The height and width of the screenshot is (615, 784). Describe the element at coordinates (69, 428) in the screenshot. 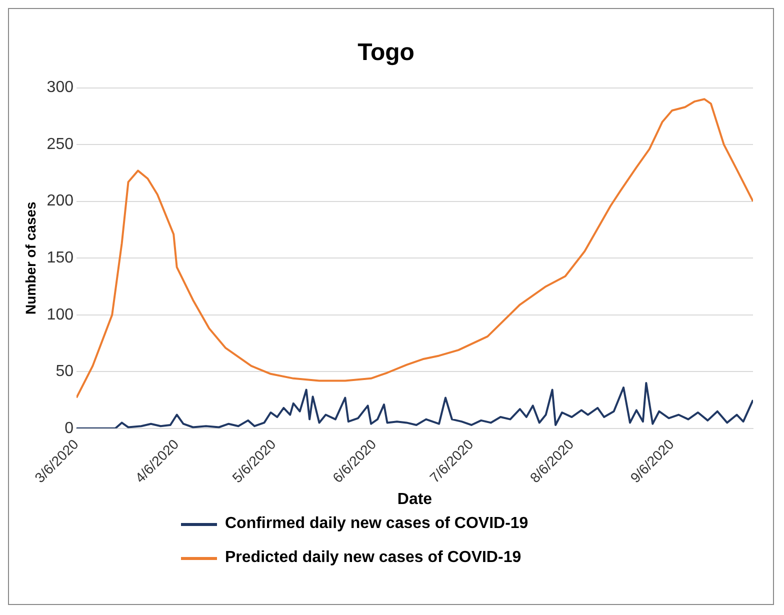

I see `y-tick-label: 0` at that location.